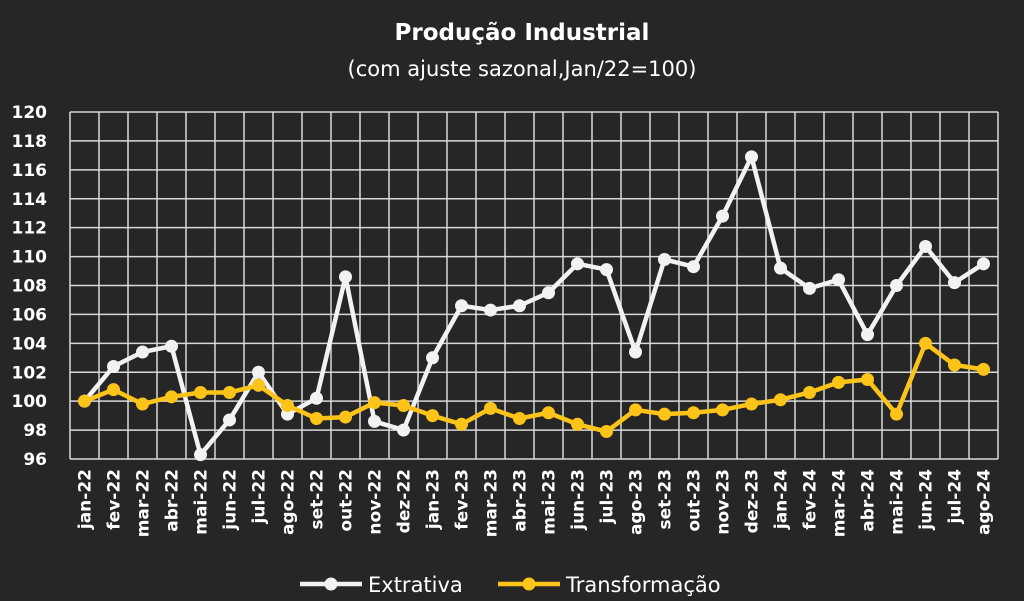 The image size is (1024, 601). What do you see at coordinates (30, 171) in the screenshot?
I see `y-tick-label: 116` at bounding box center [30, 171].